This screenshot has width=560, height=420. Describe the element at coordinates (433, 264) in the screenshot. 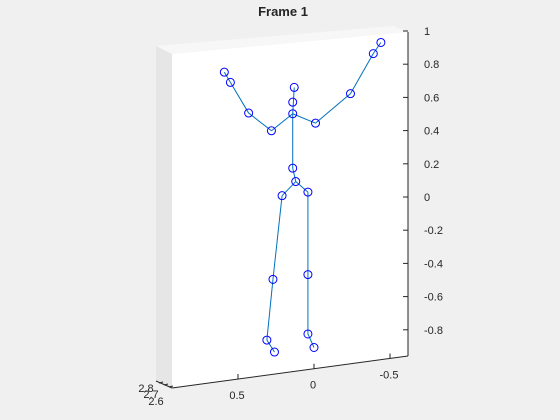

I see `z-tick-label: -0.4` at that location.